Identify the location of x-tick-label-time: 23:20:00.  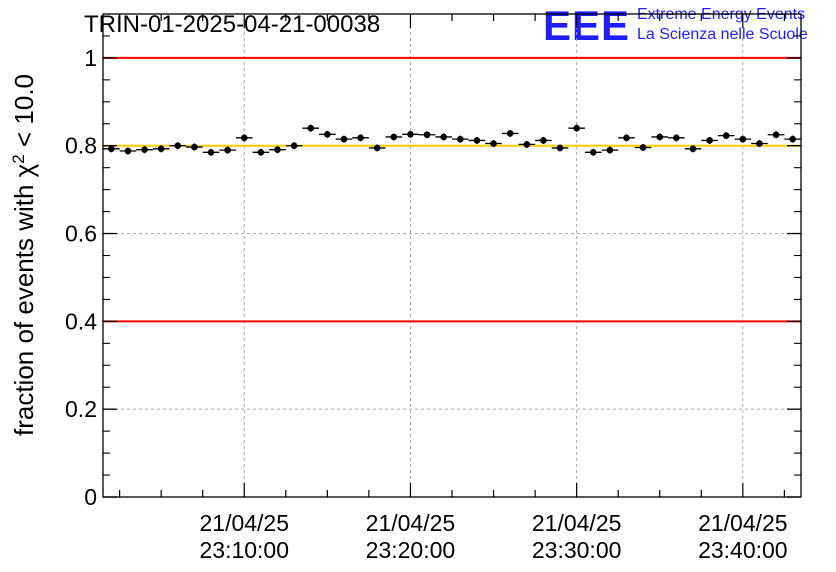
(411, 550).